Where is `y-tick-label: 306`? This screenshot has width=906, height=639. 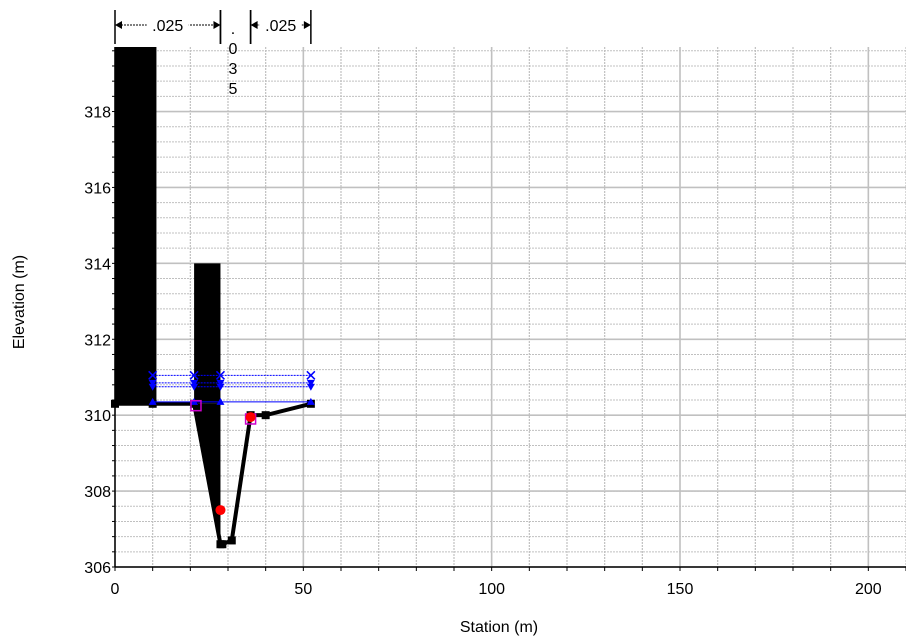
y-tick-label: 306 is located at coordinates (97, 568).